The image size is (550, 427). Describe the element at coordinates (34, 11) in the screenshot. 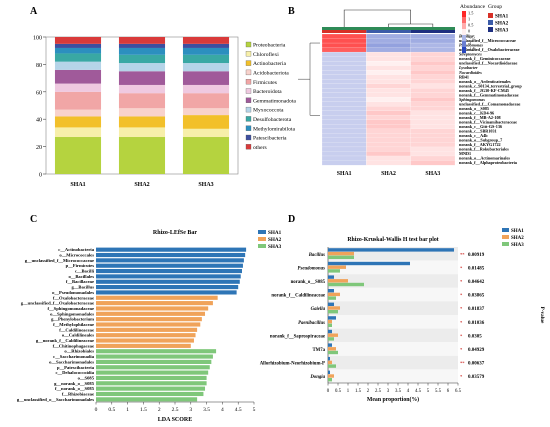

I see `panel-letter-a: A` at that location.